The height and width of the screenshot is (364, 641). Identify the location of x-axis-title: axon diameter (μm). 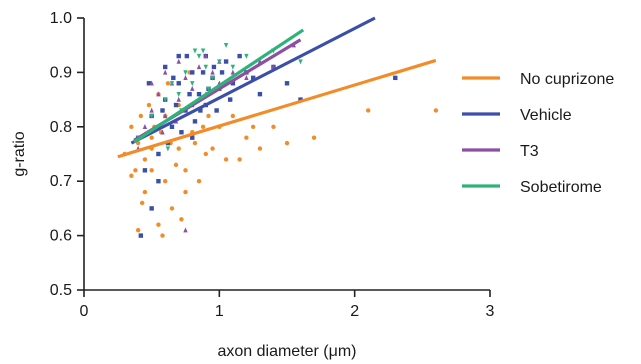
(286, 351).